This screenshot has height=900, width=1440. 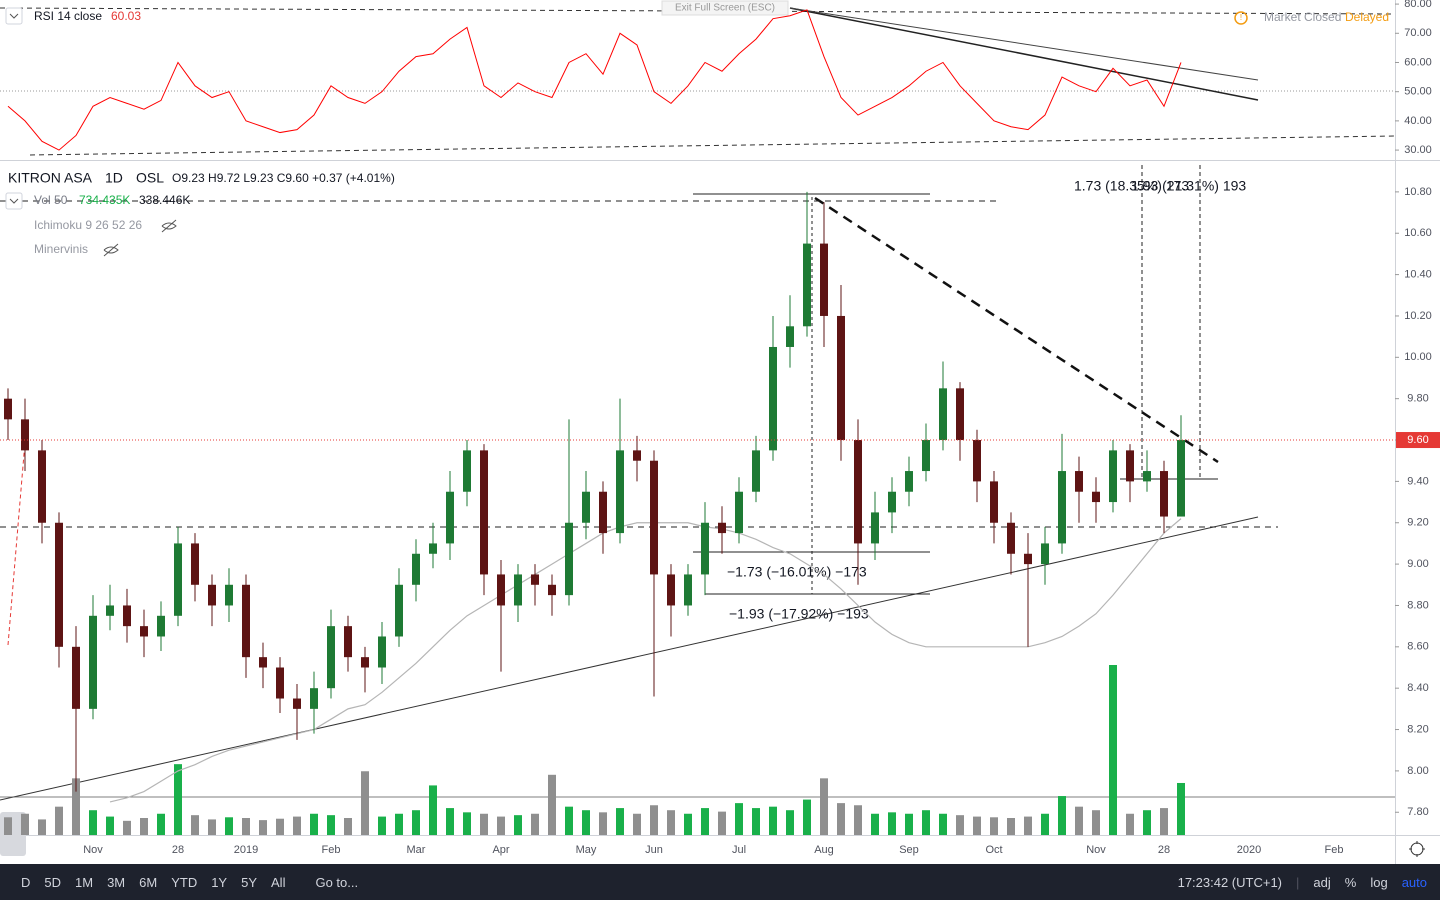 What do you see at coordinates (1302, 17) in the screenshot?
I see `market-status: Market Closed` at bounding box center [1302, 17].